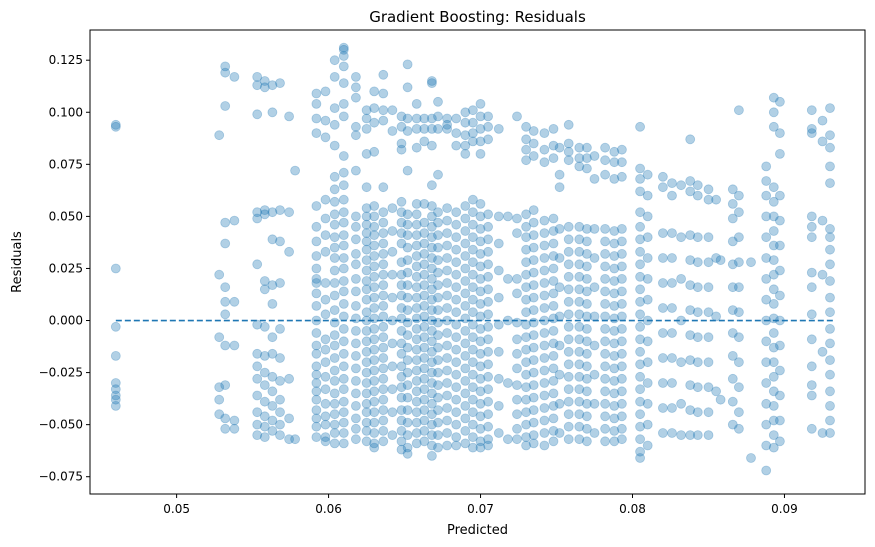 The height and width of the screenshot is (547, 875). Describe the element at coordinates (480, 505) in the screenshot. I see `x-axis-ticks: 0.05 0.06 0.07 0.08 0.09` at that location.